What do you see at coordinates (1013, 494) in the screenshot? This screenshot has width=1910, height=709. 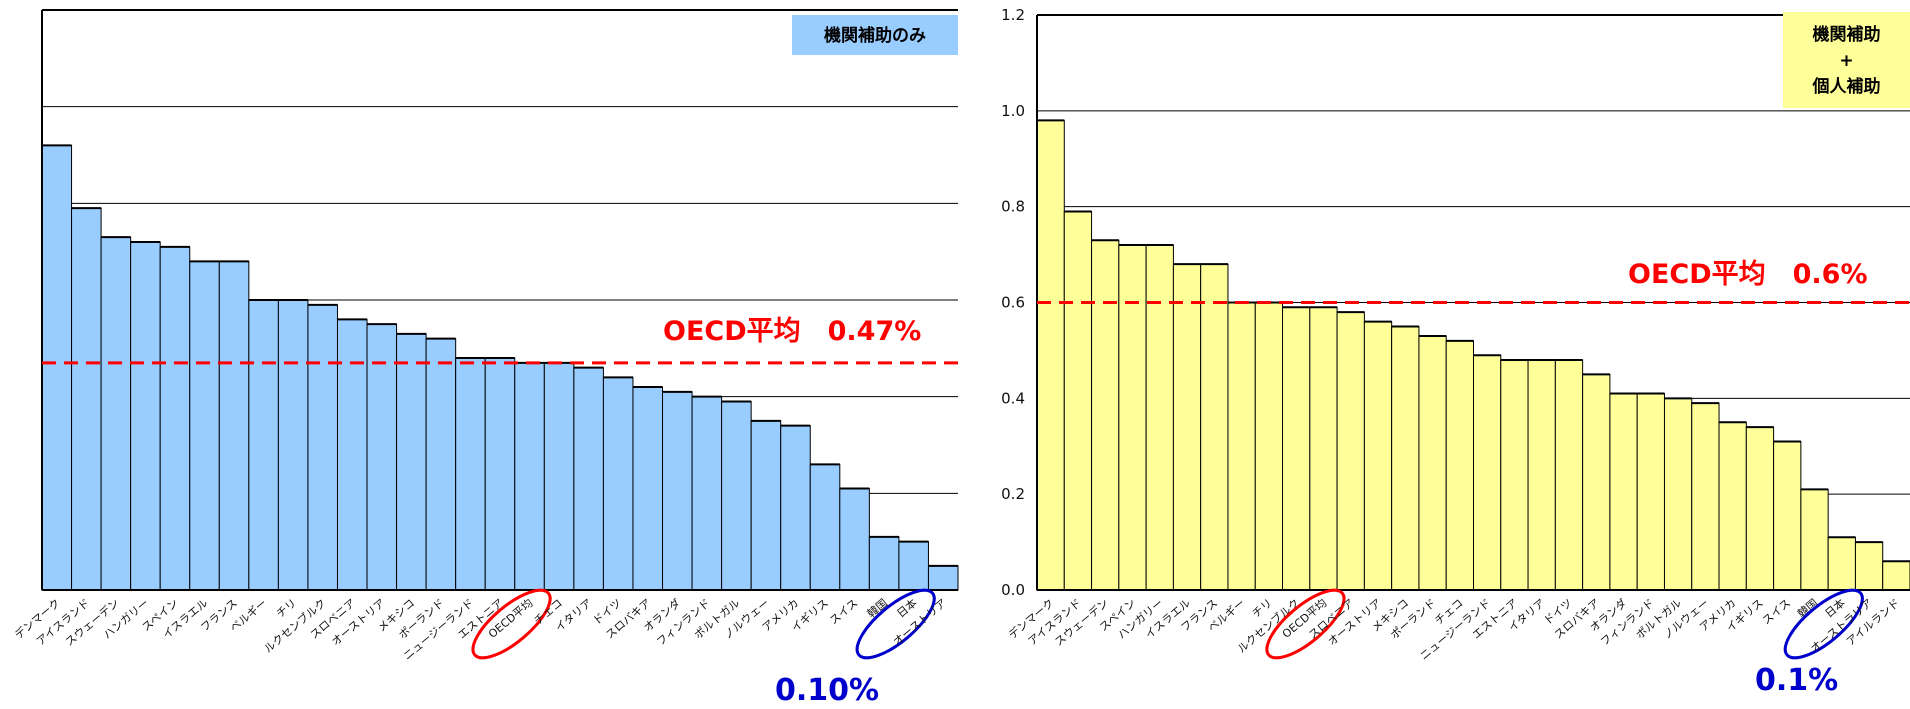 I see `y-tick-label: 0.2` at bounding box center [1013, 494].